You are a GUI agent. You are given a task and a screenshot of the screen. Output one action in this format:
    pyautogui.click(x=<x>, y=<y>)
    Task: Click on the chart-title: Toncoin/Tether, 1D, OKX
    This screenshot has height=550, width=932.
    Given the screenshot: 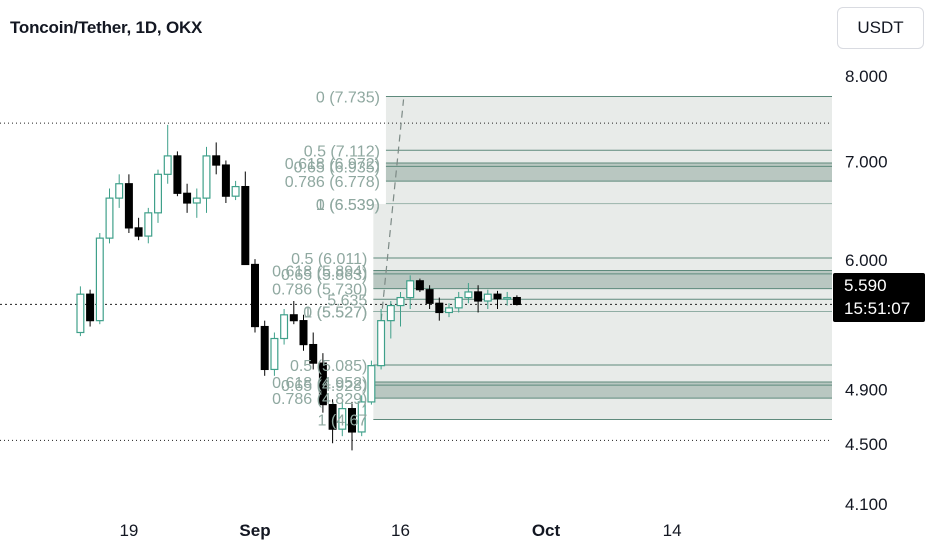 What is the action you would take?
    pyautogui.click(x=106, y=27)
    